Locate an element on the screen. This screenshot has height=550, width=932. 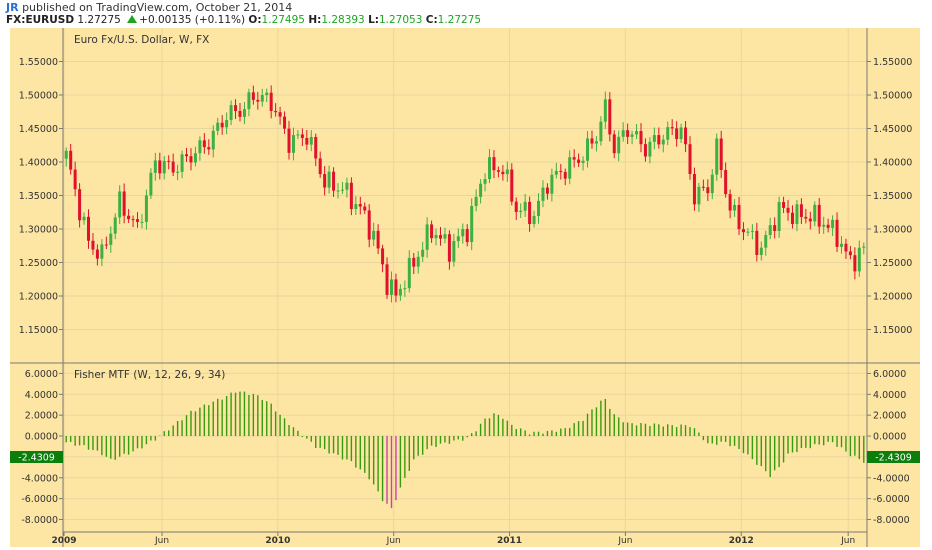
publisher-name: JR is located at coordinates (12, 7).